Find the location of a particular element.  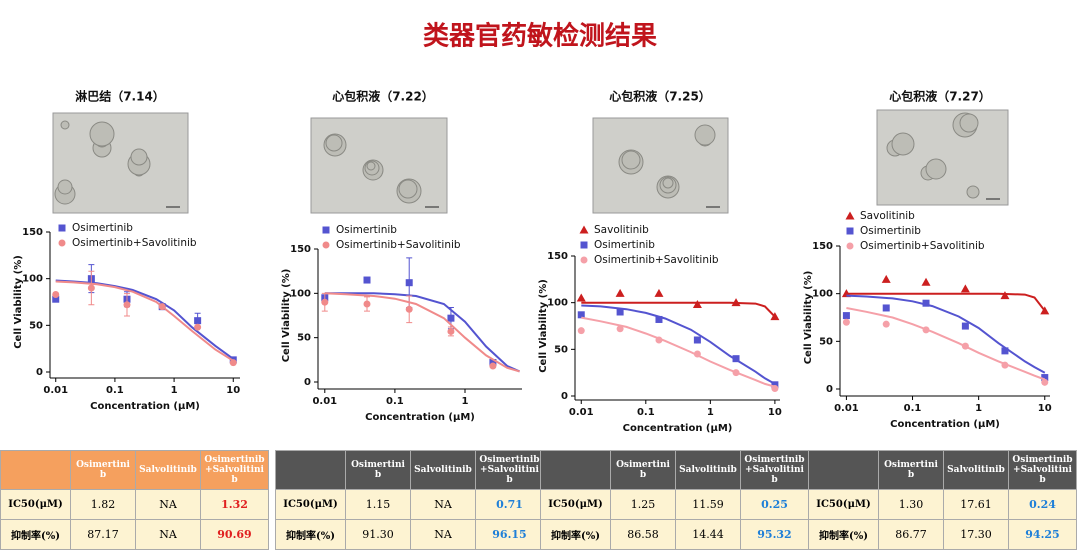

value-cell: 1.32 is located at coordinates (234, 504).